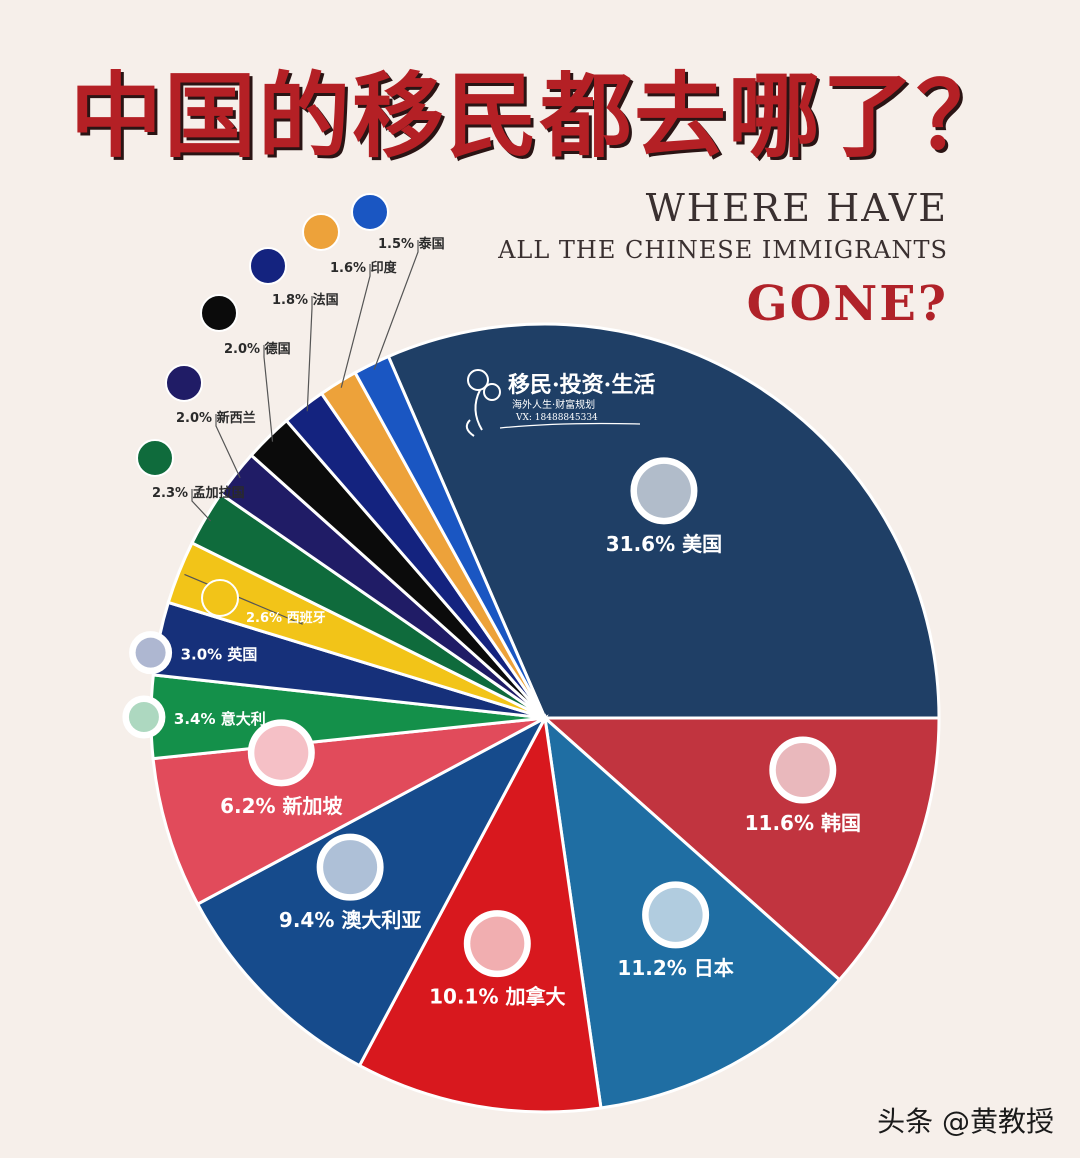  What do you see at coordinates (228, 446) in the screenshot?
I see `leader-line-新西兰` at bounding box center [228, 446].